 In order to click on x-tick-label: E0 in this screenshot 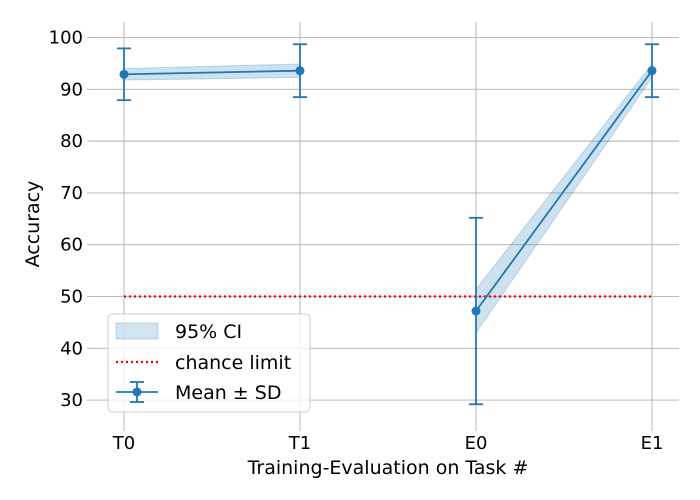, I will do `click(476, 443)`.